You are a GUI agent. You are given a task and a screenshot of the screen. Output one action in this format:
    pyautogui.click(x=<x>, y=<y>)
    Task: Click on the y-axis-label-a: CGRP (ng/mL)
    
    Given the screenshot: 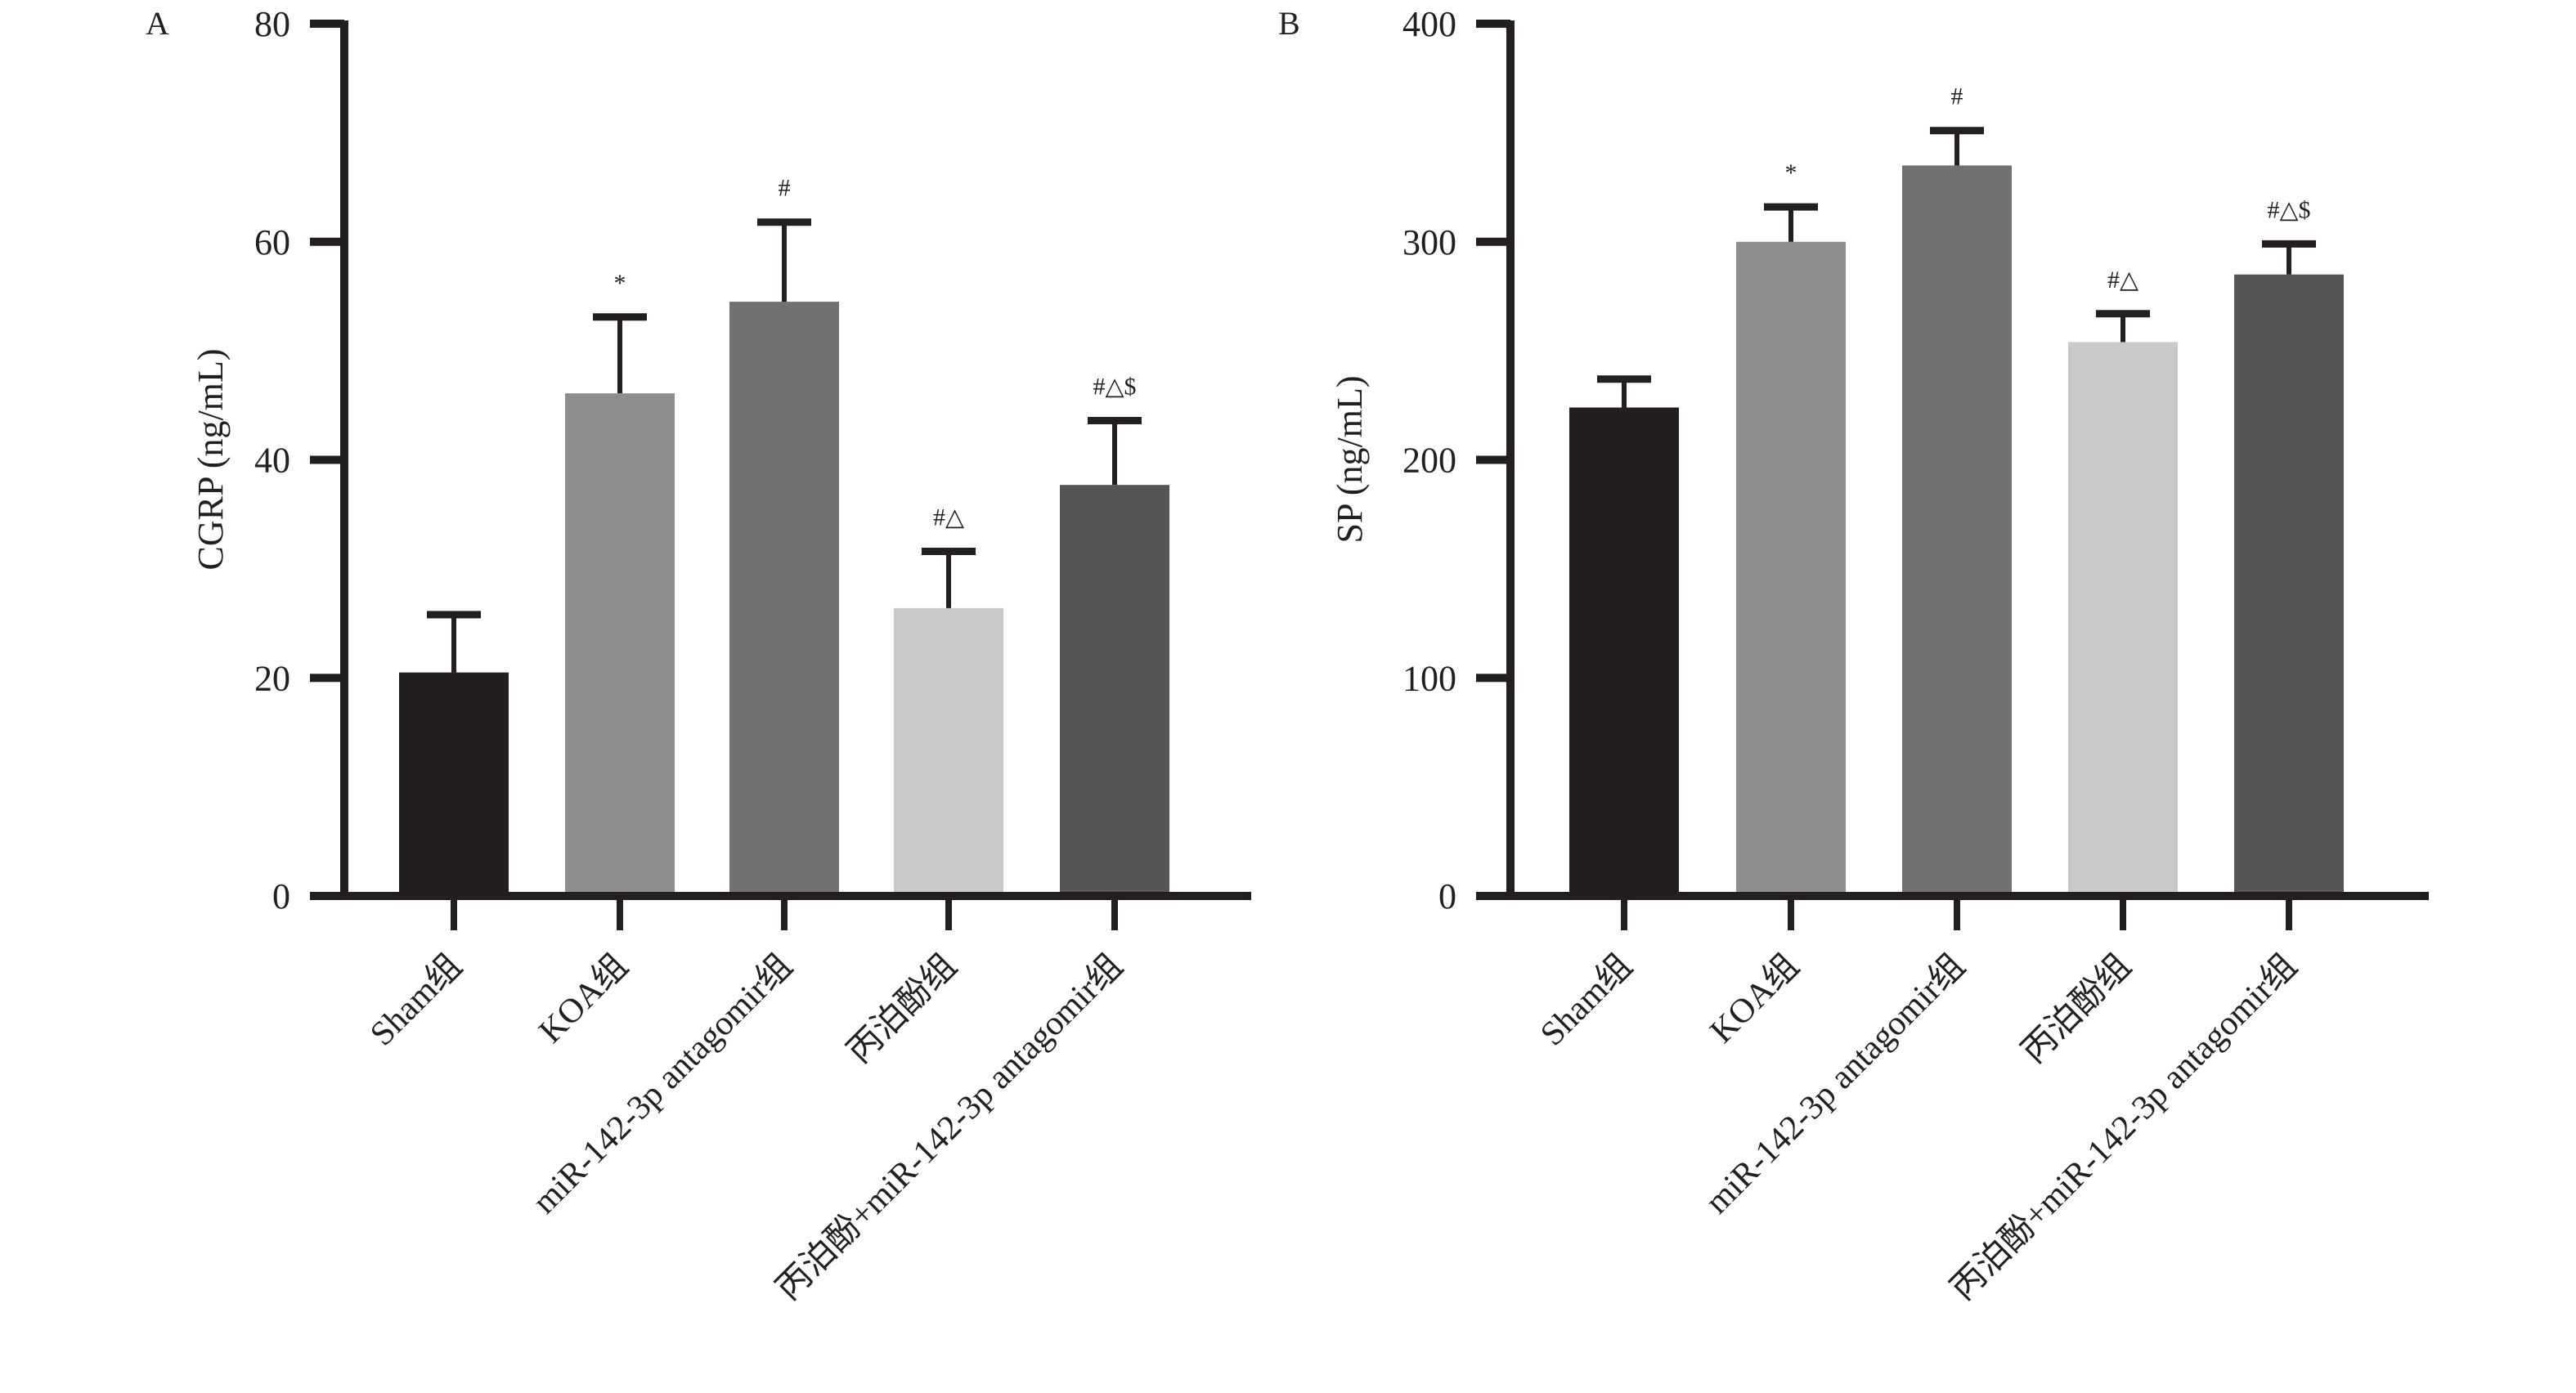 What is the action you would take?
    pyautogui.click(x=211, y=460)
    